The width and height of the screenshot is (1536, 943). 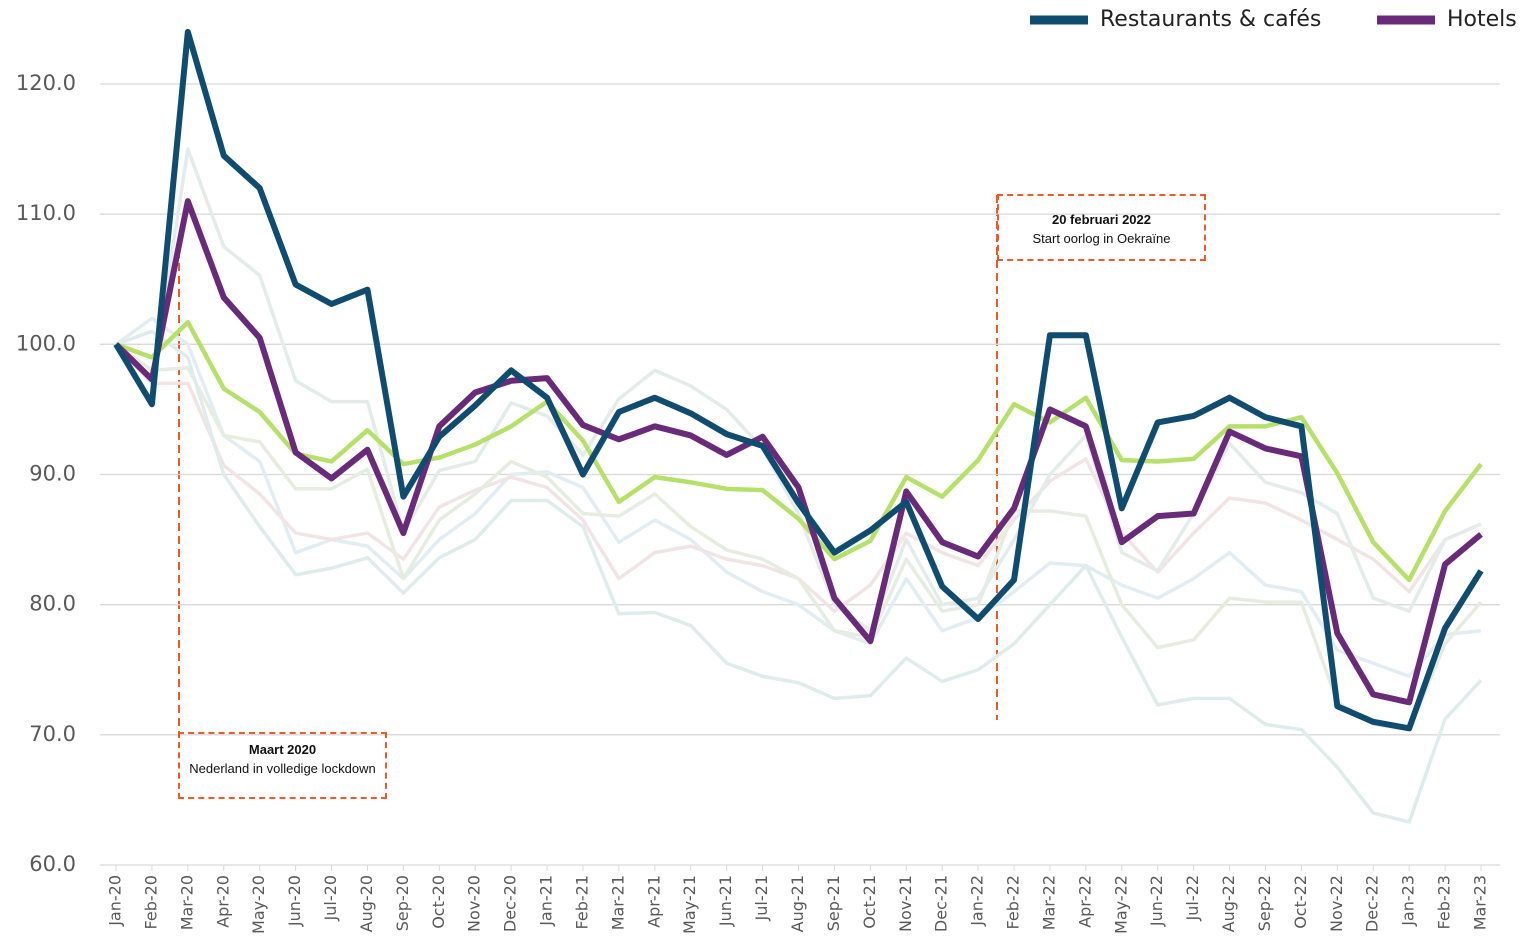 What do you see at coordinates (52, 604) in the screenshot?
I see `y-tick-label: 80.0` at bounding box center [52, 604].